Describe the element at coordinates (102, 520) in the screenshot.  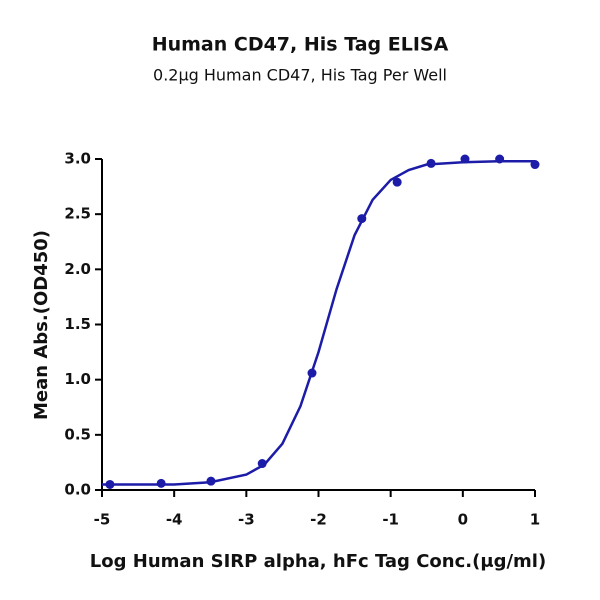
I see `x-tick-label: -5` at that location.